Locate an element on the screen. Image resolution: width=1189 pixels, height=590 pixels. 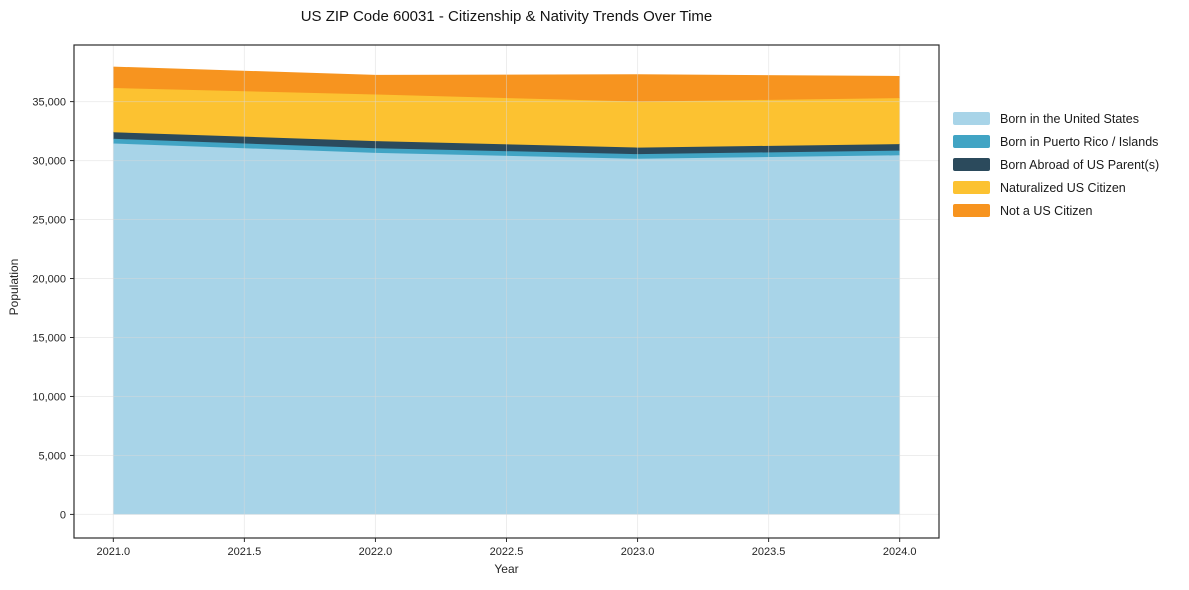
legend-item: Naturalized US Citizen is located at coordinates (1056, 187).